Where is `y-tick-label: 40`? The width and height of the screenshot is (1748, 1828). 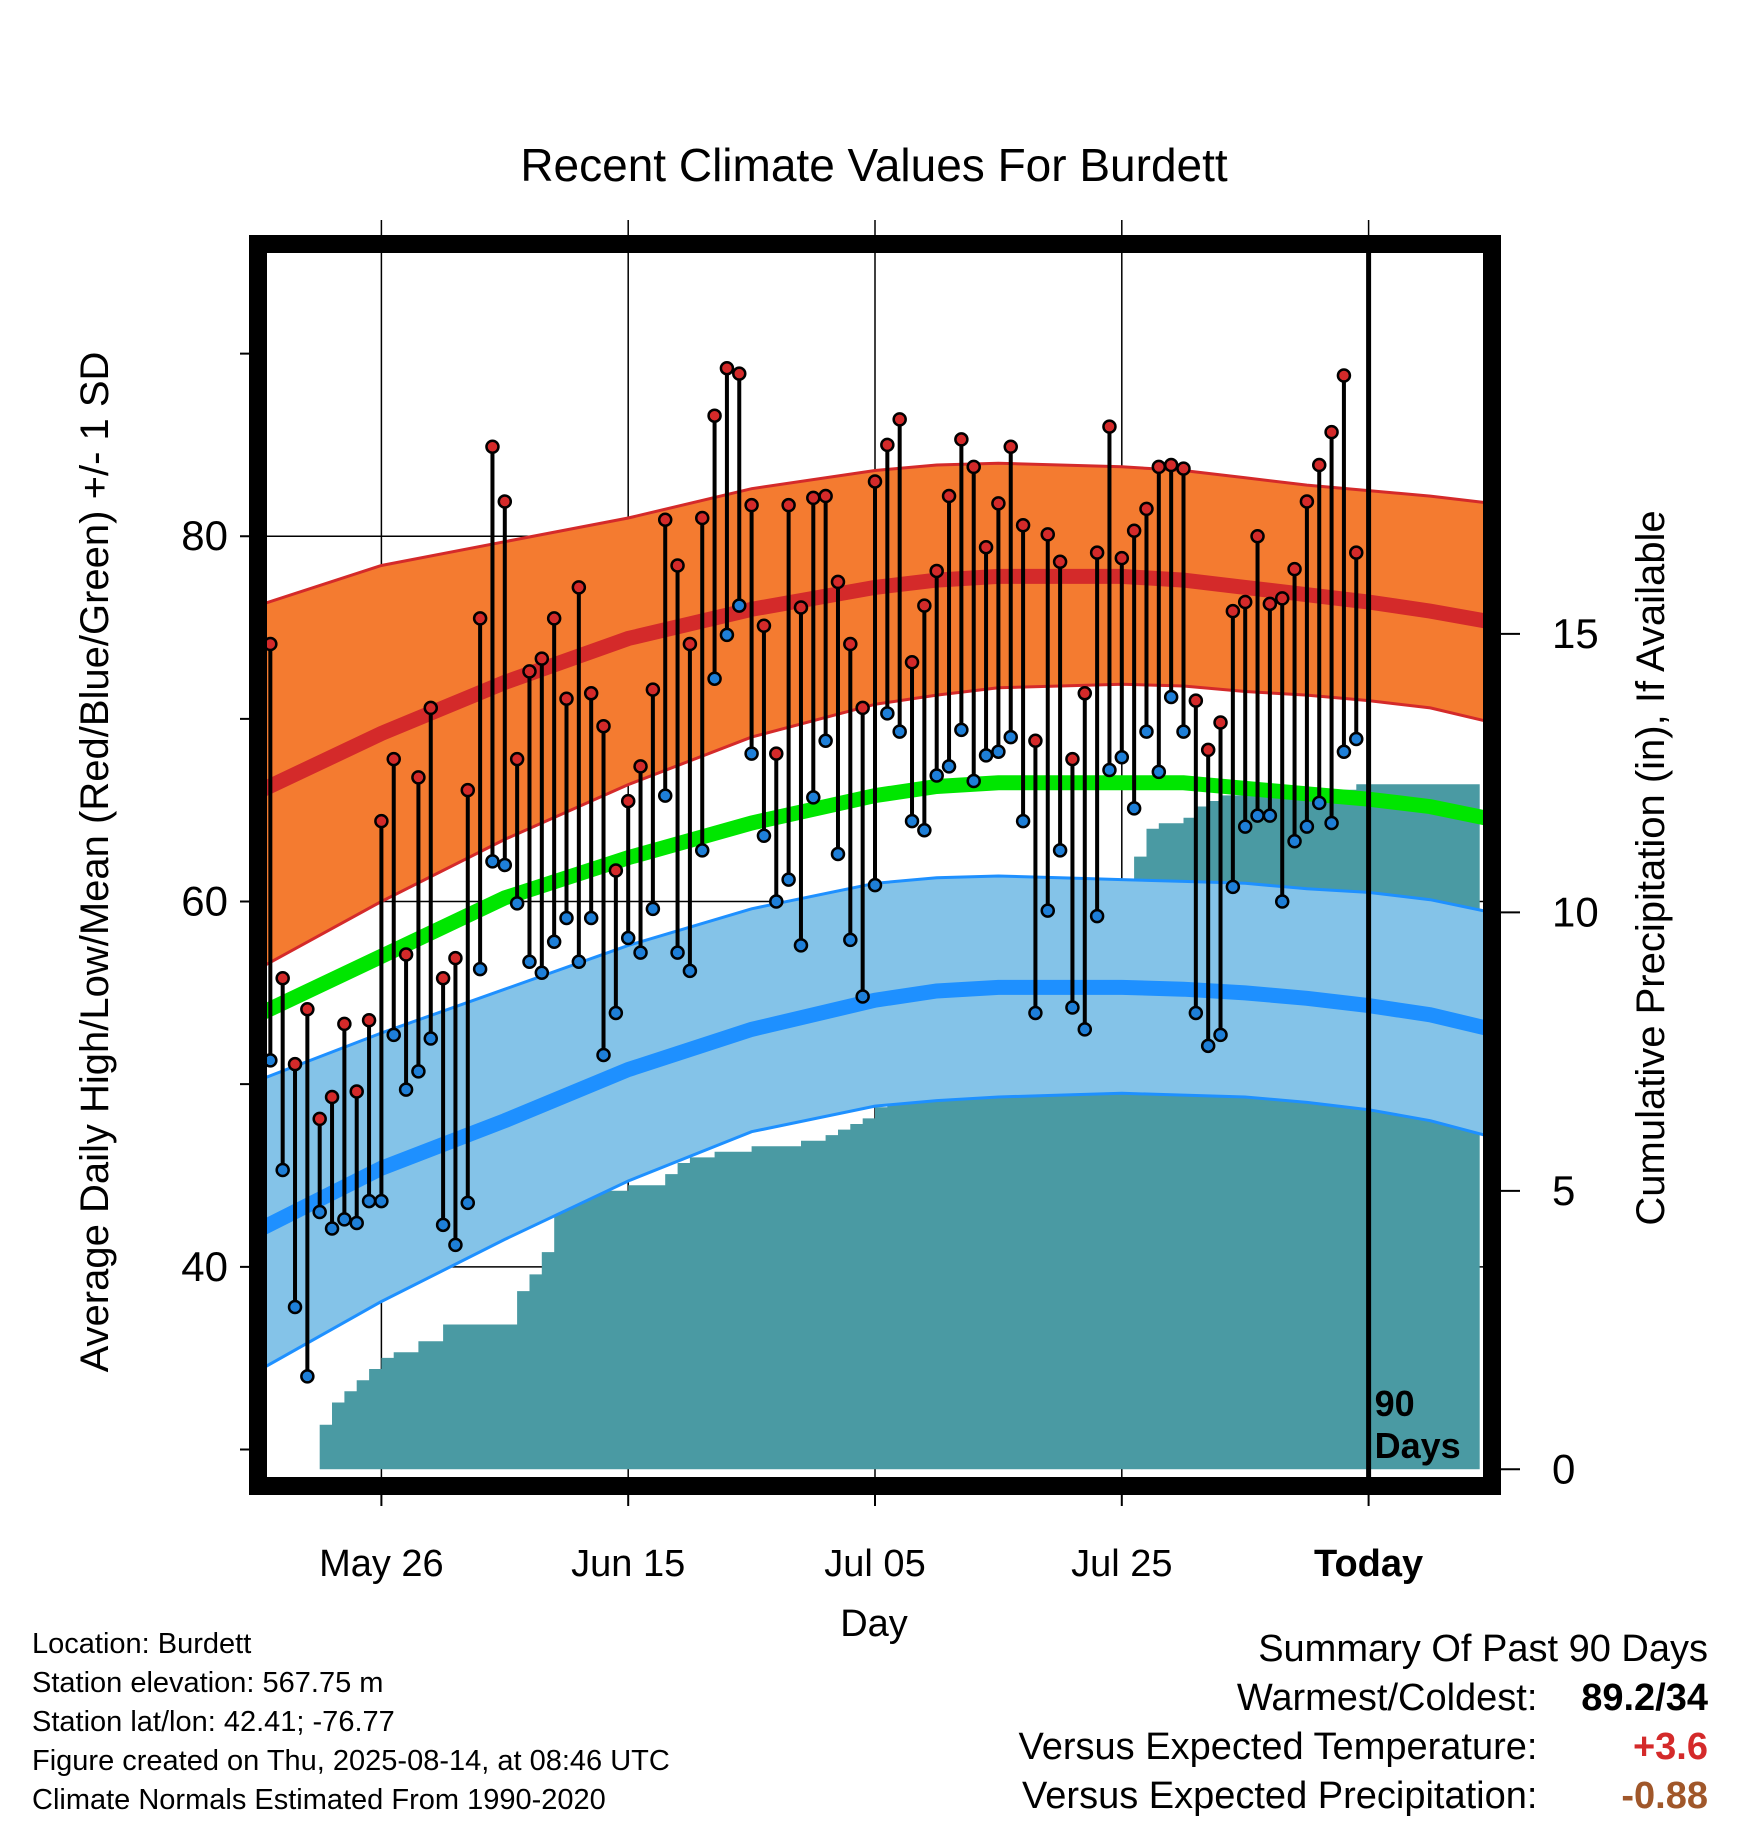 y-tick-label: 40 is located at coordinates (204, 1266).